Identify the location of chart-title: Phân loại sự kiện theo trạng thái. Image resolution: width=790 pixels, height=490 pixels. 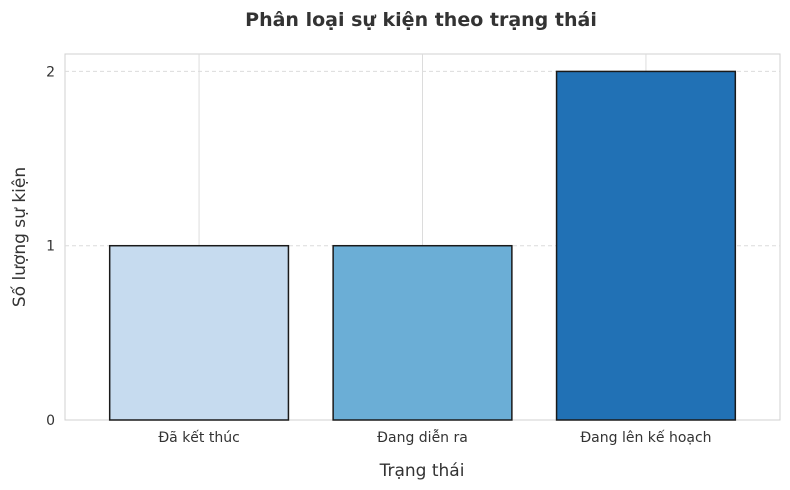
(421, 20).